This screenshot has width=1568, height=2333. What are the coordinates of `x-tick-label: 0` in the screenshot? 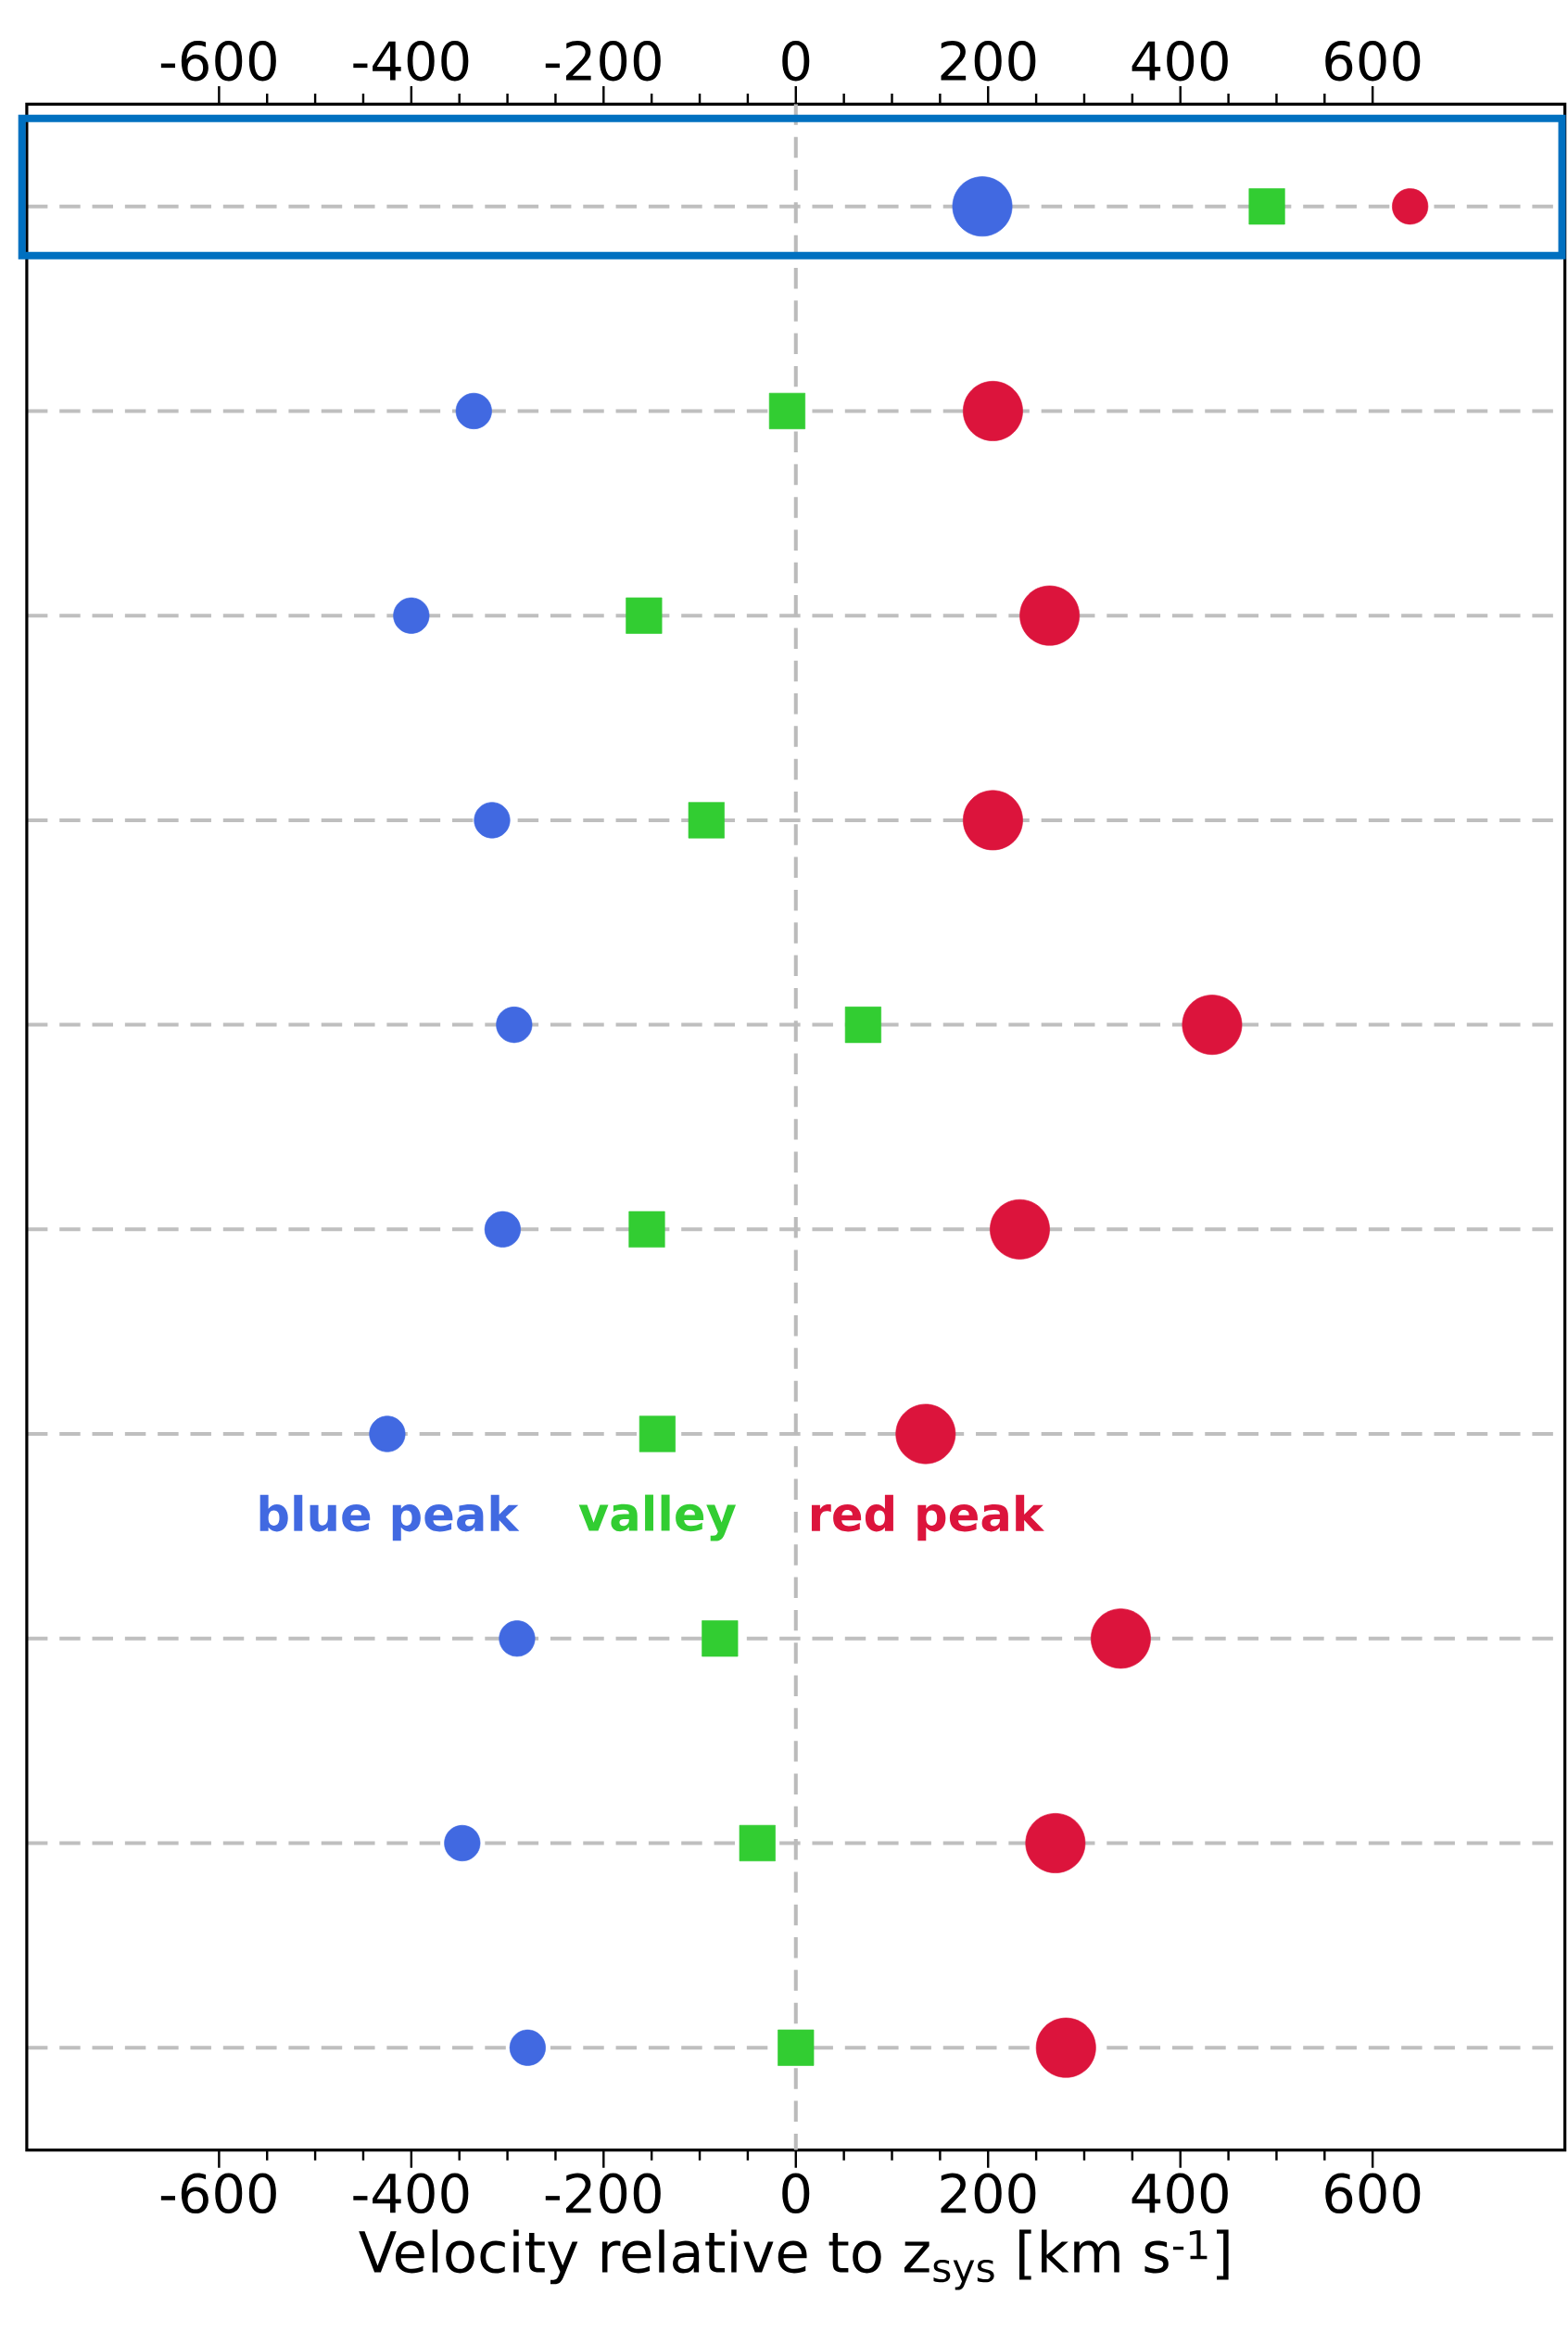 It's located at (796, 2193).